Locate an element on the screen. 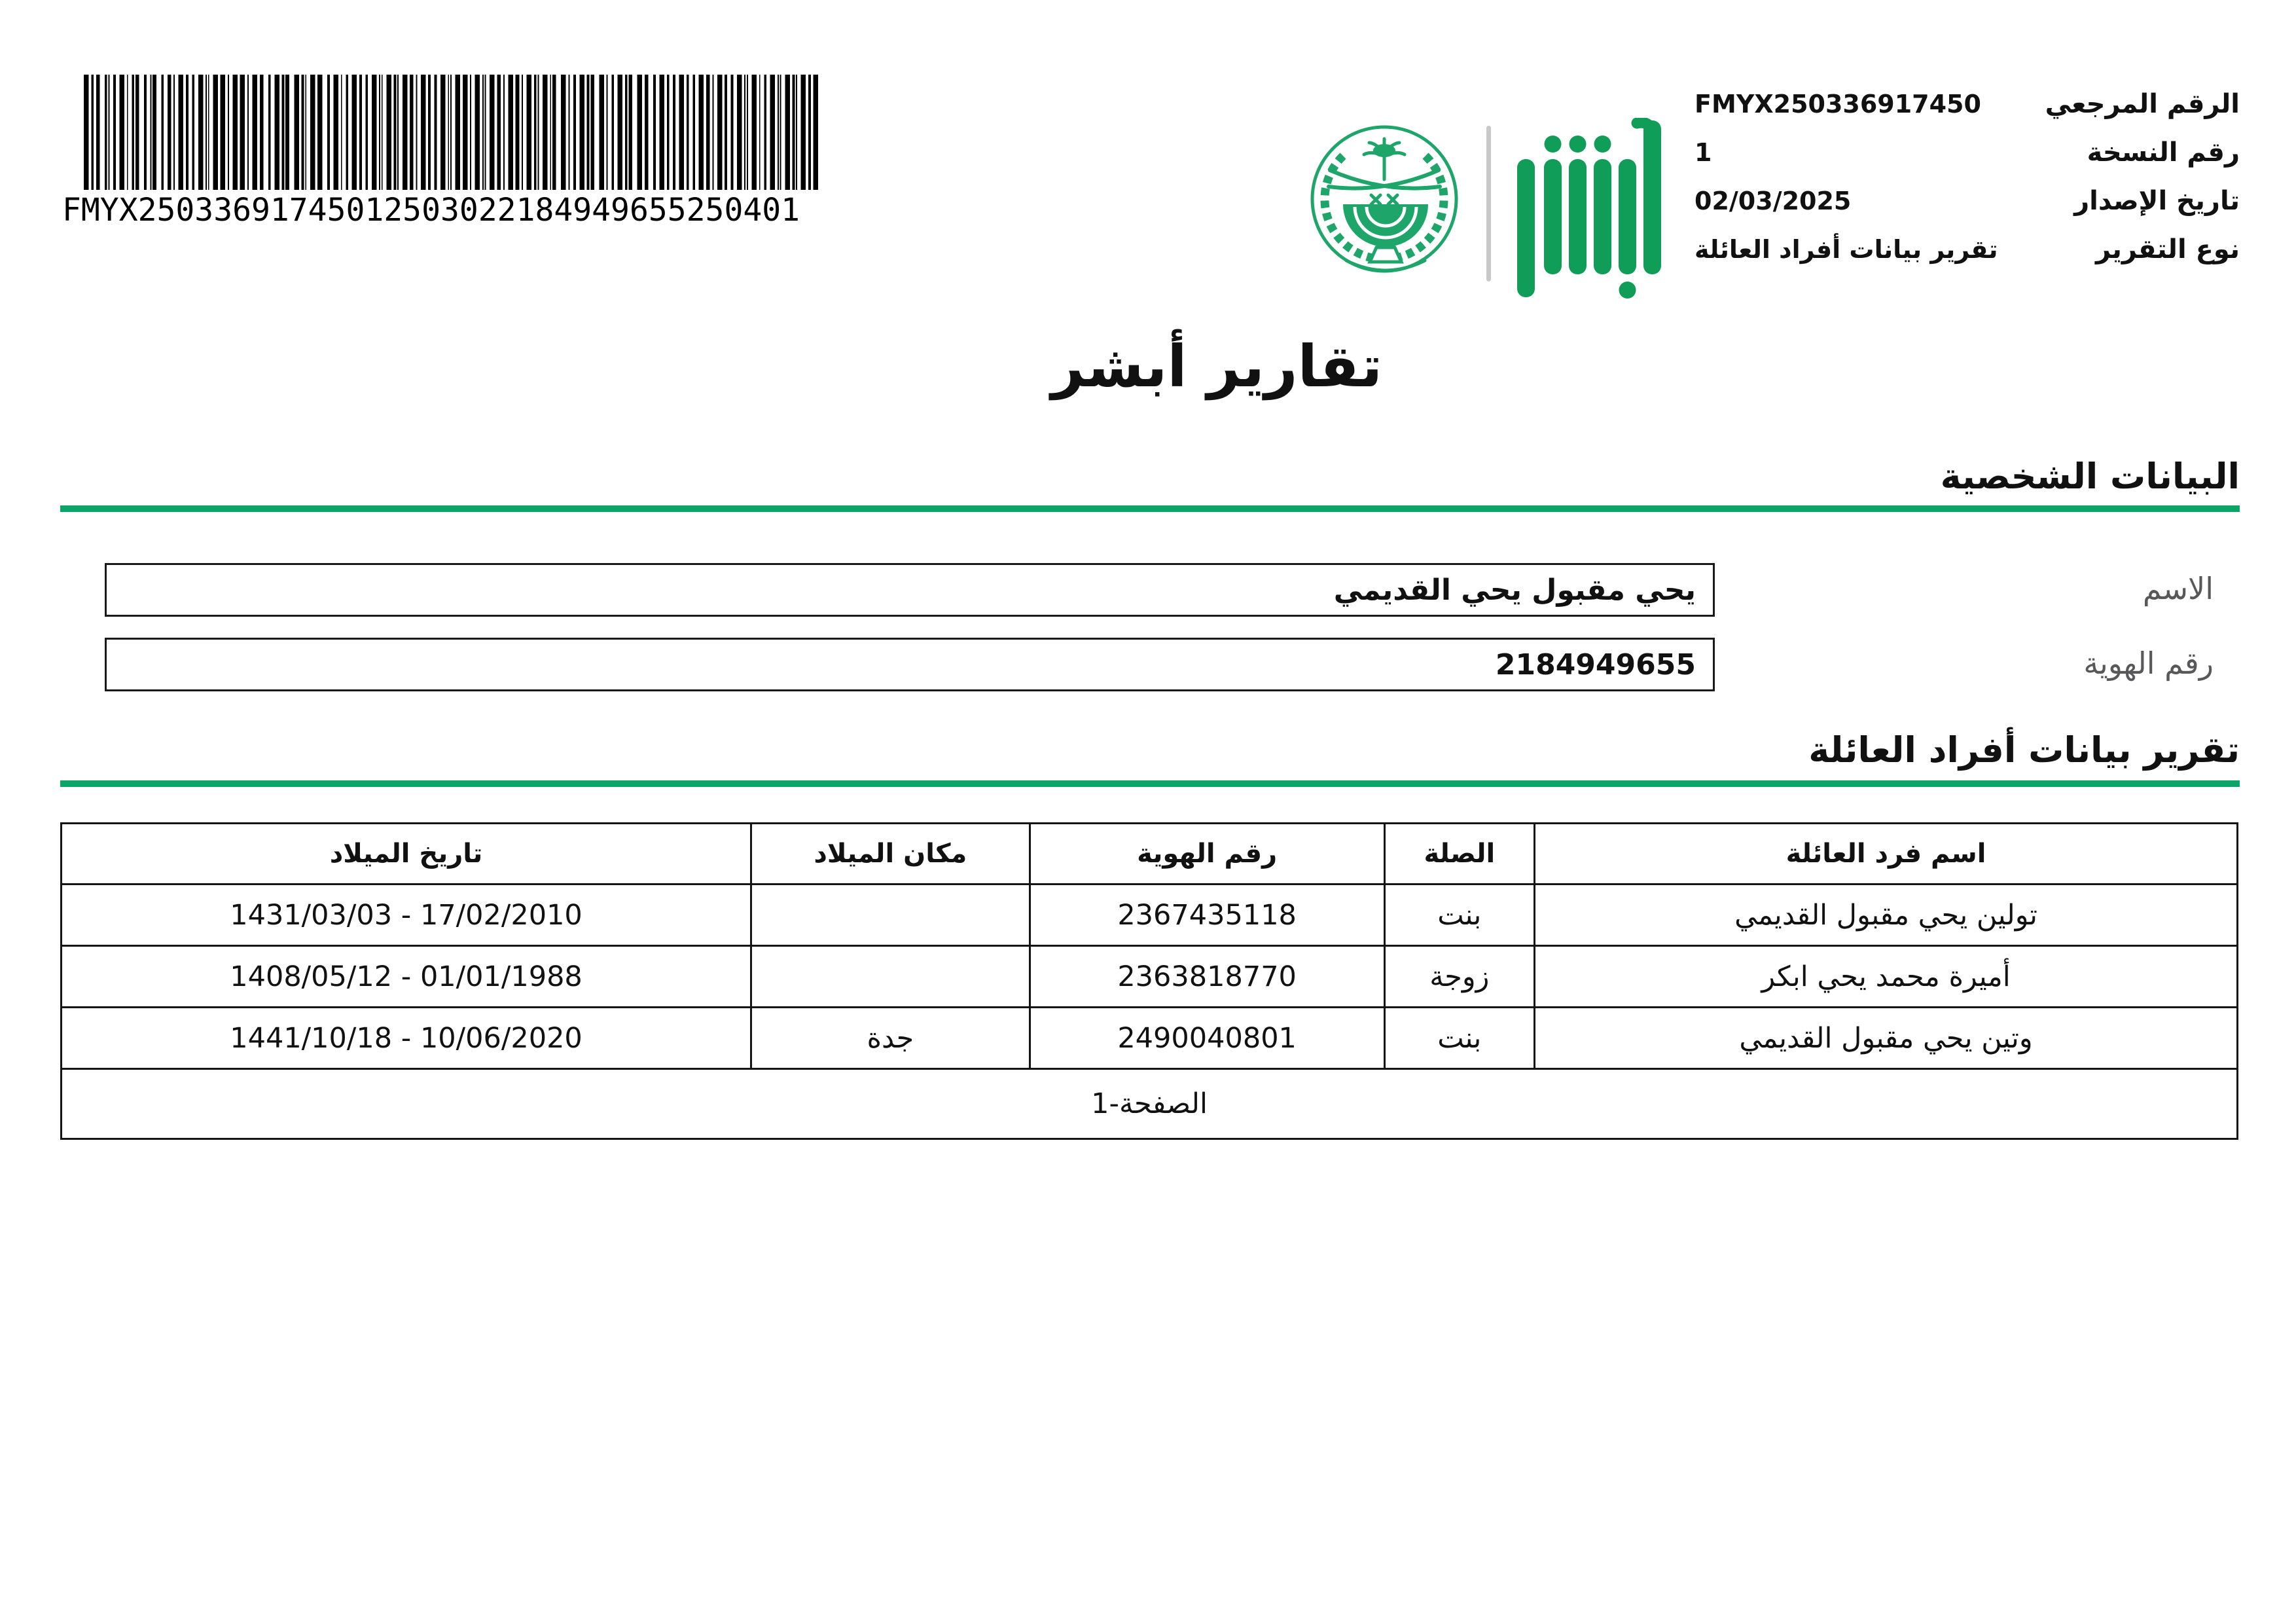 The image size is (2296, 1623). field-box-name: يحي مقبول يحي القديمي is located at coordinates (910, 590).